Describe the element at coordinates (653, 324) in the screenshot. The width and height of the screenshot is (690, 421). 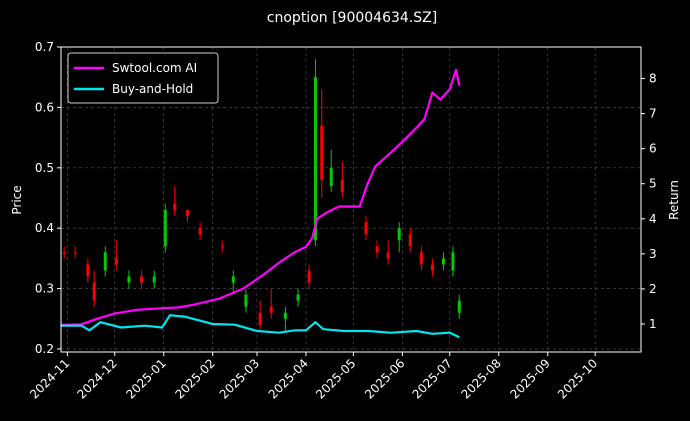
I see `y-tick-label-right: 1` at that location.